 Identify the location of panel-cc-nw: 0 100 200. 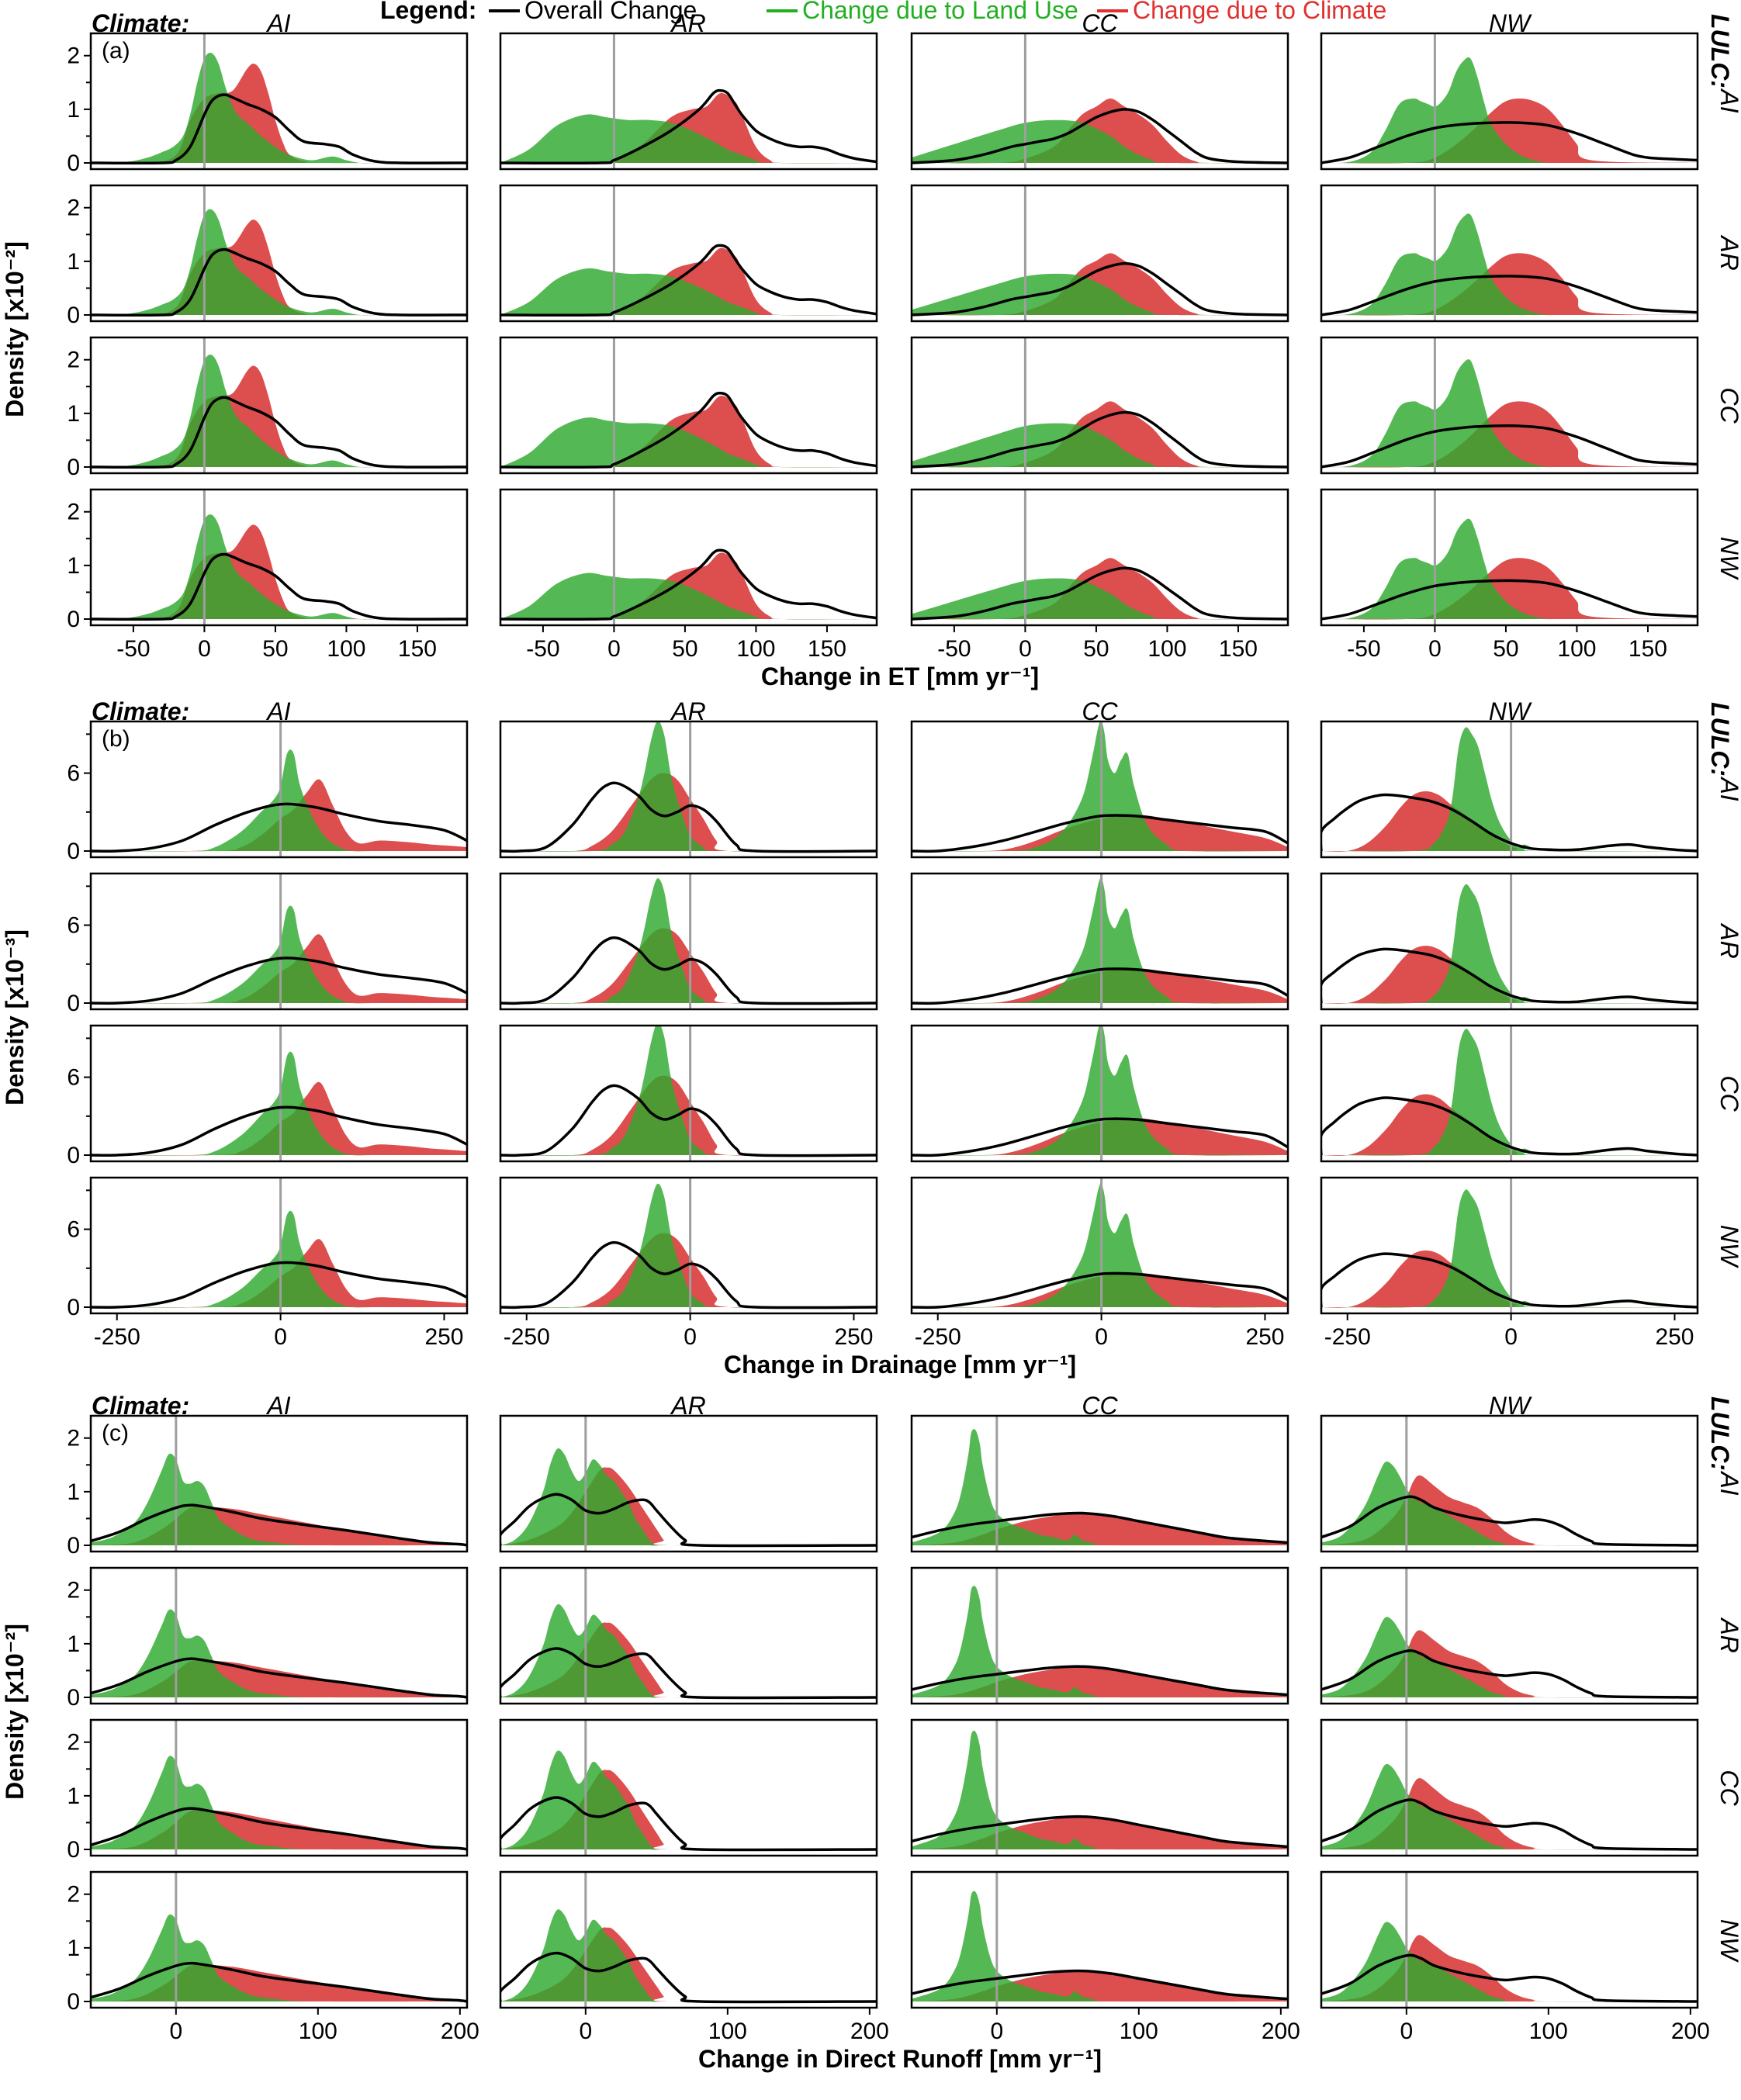
(1105, 1957).